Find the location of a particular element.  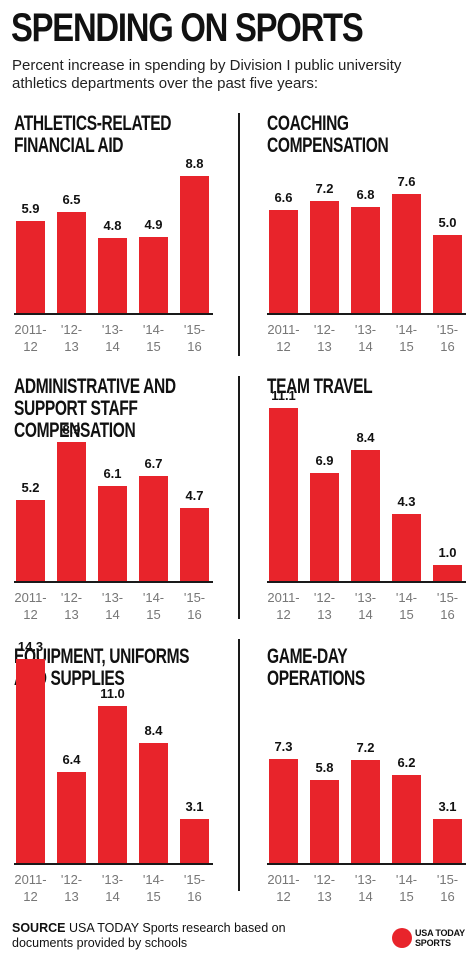

chart-6-tick-label-1: 2011- 12 is located at coordinates (283, 888).